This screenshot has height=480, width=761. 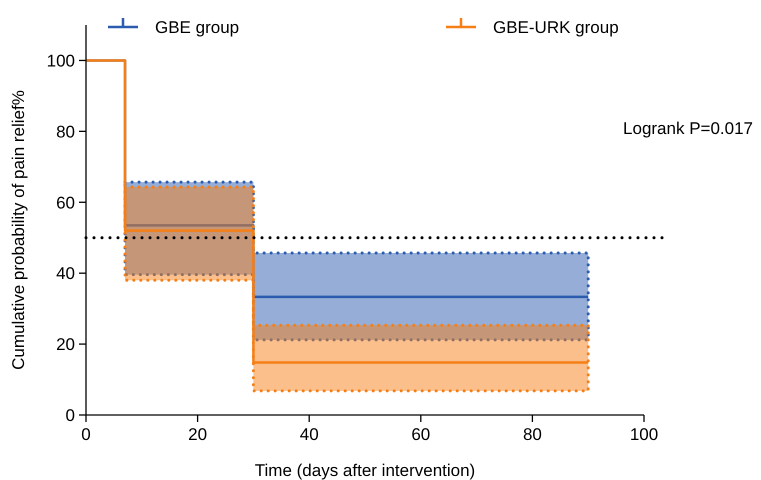 I want to click on legend-label: GBE group, so click(x=197, y=27).